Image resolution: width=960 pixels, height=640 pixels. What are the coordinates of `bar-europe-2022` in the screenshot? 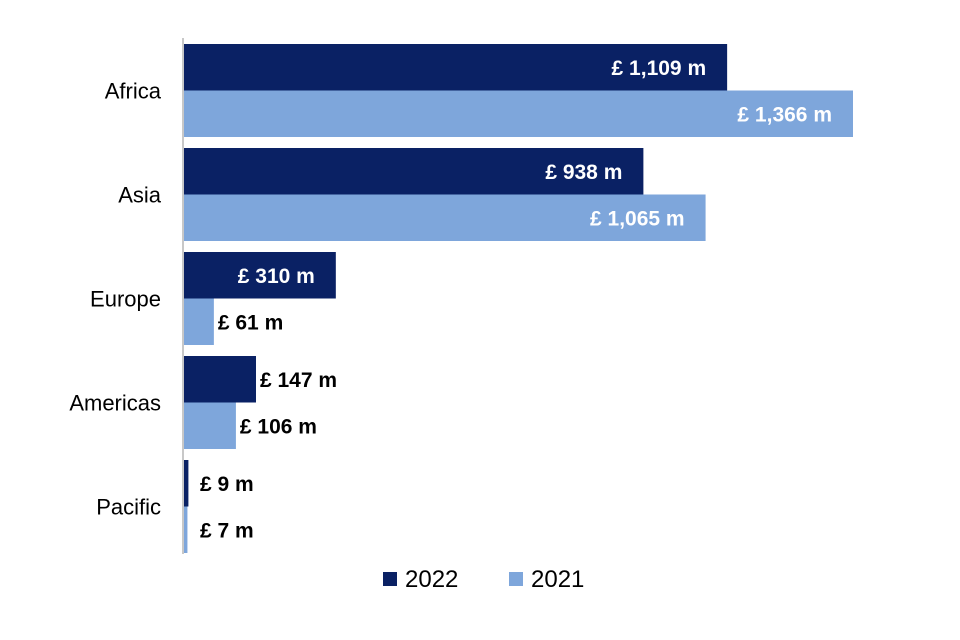 It's located at (260, 275).